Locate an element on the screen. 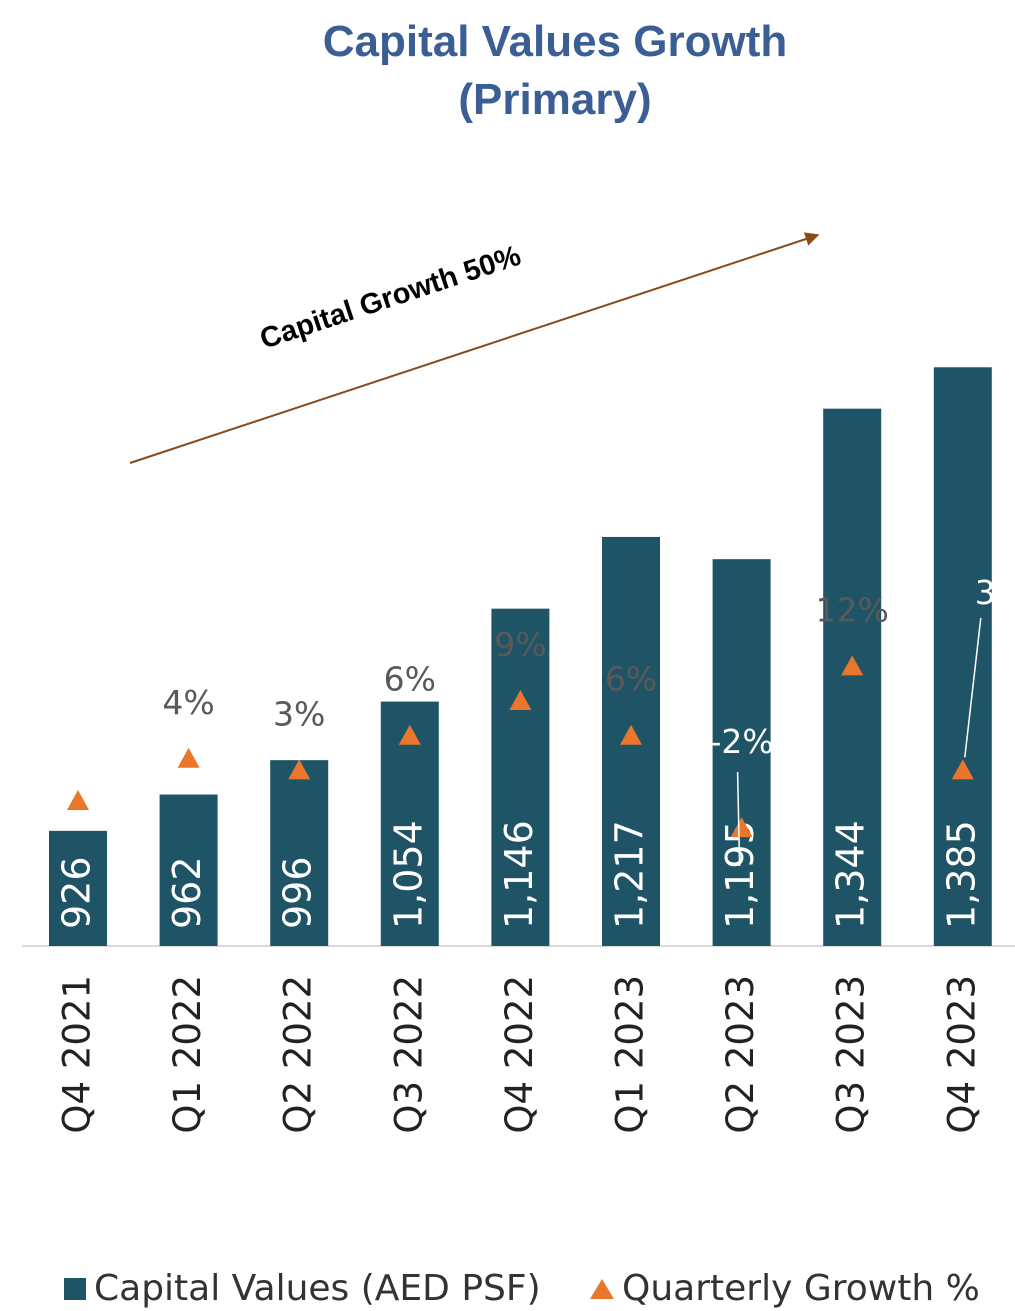 The height and width of the screenshot is (1311, 1015). bar-value-label: 1,146 is located at coordinates (519, 874).